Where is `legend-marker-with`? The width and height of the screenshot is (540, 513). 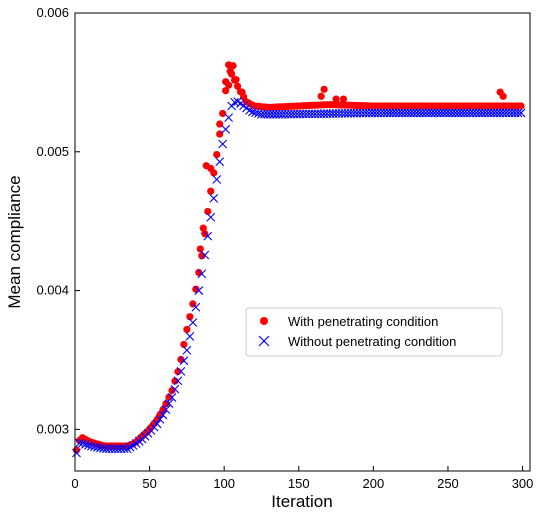 legend-marker-with is located at coordinates (264, 321).